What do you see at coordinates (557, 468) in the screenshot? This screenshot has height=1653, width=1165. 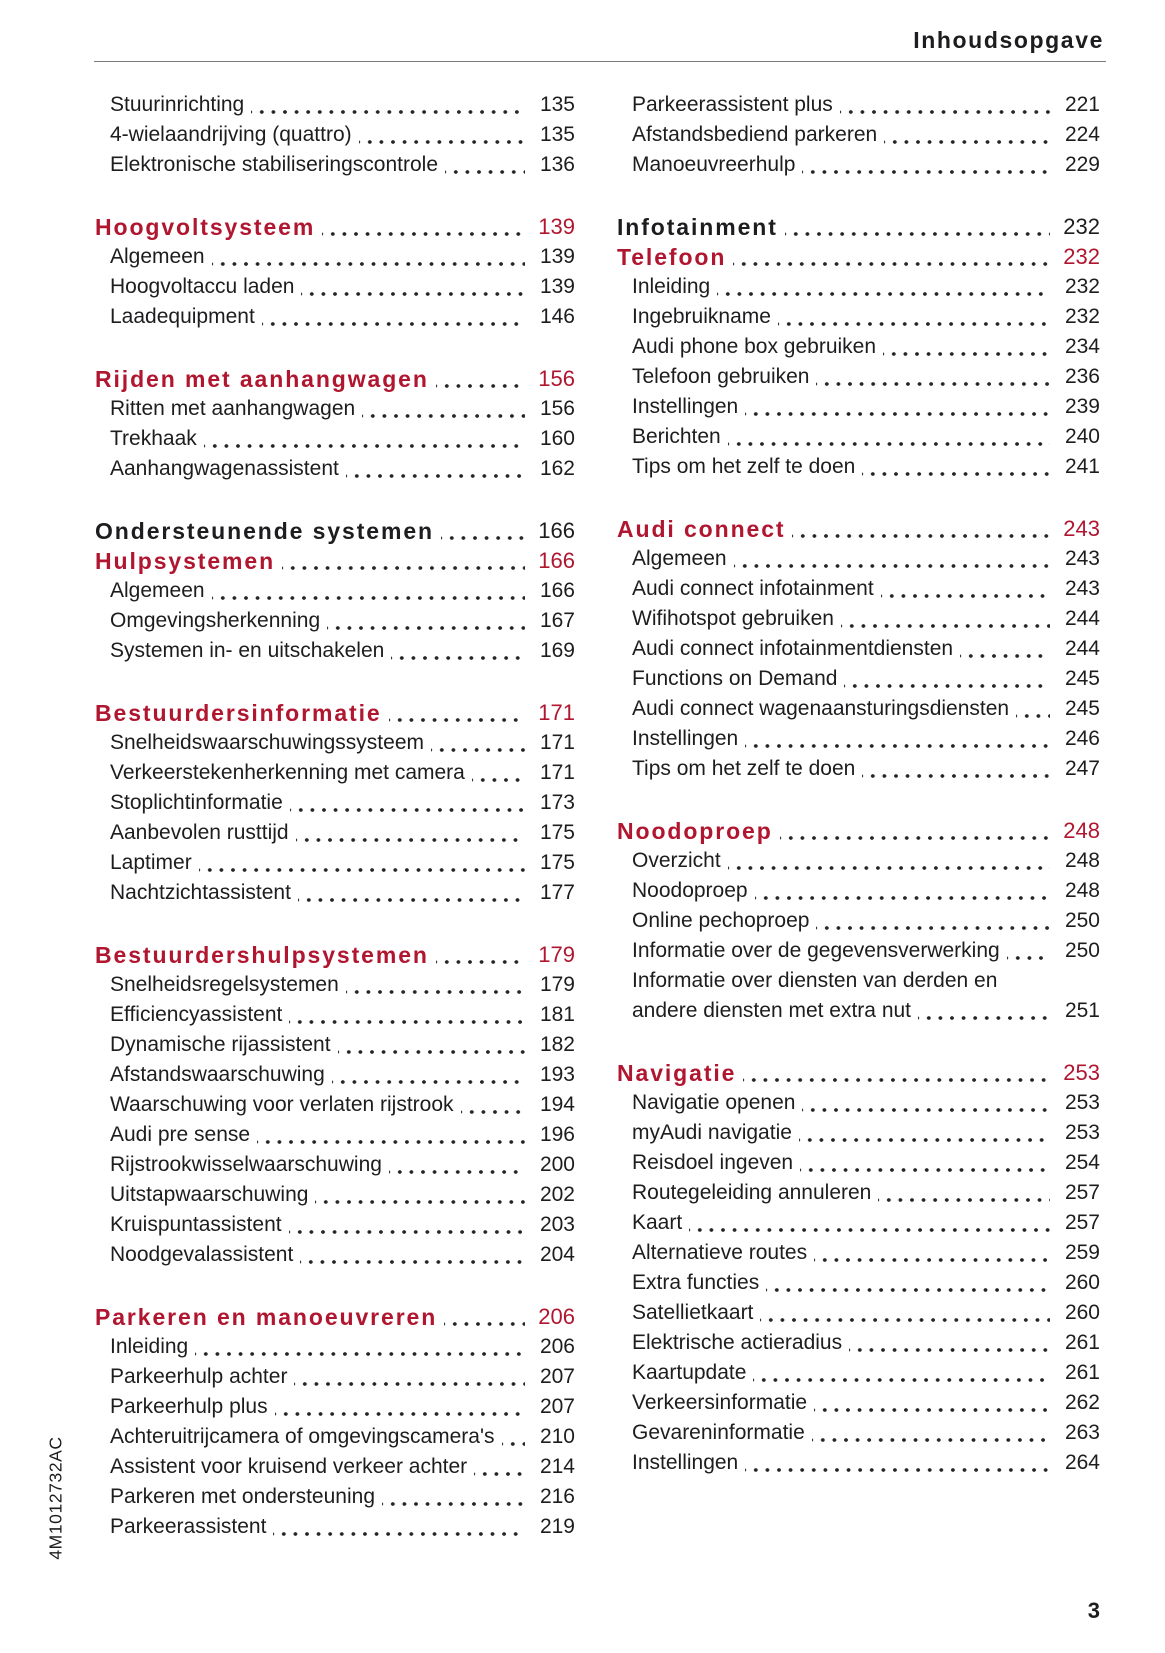 I see `toc-entry-page: 162` at bounding box center [557, 468].